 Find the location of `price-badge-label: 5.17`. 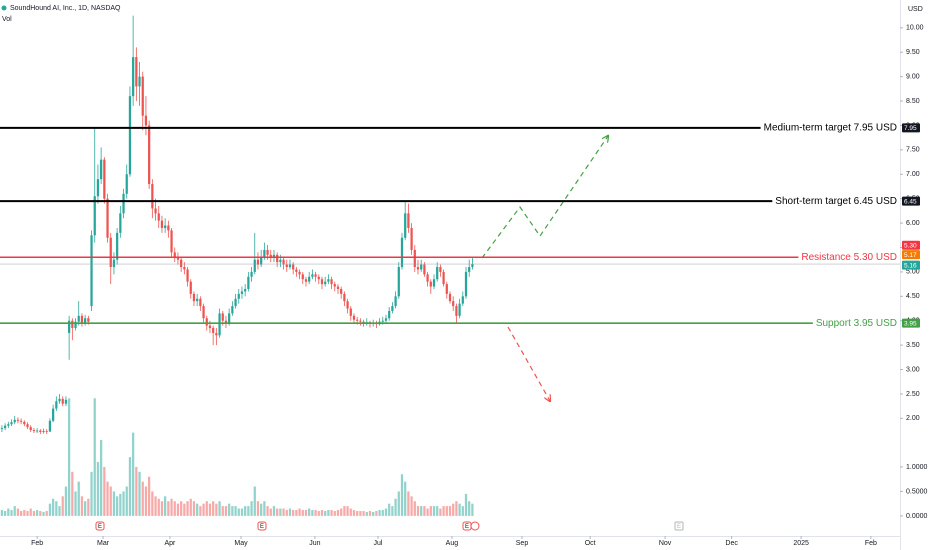

price-badge-label: 5.17 is located at coordinates (910, 255).